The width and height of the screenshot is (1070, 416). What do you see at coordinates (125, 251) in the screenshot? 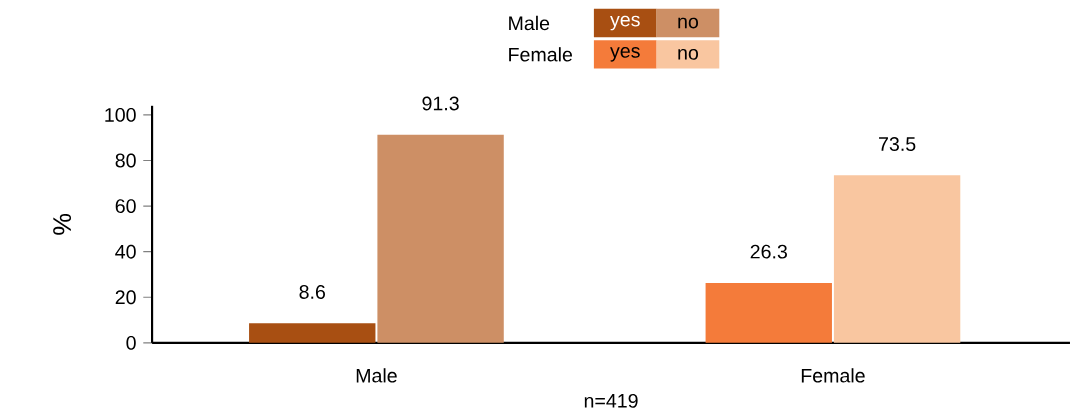
I see `y-tick-label: 40` at bounding box center [125, 251].